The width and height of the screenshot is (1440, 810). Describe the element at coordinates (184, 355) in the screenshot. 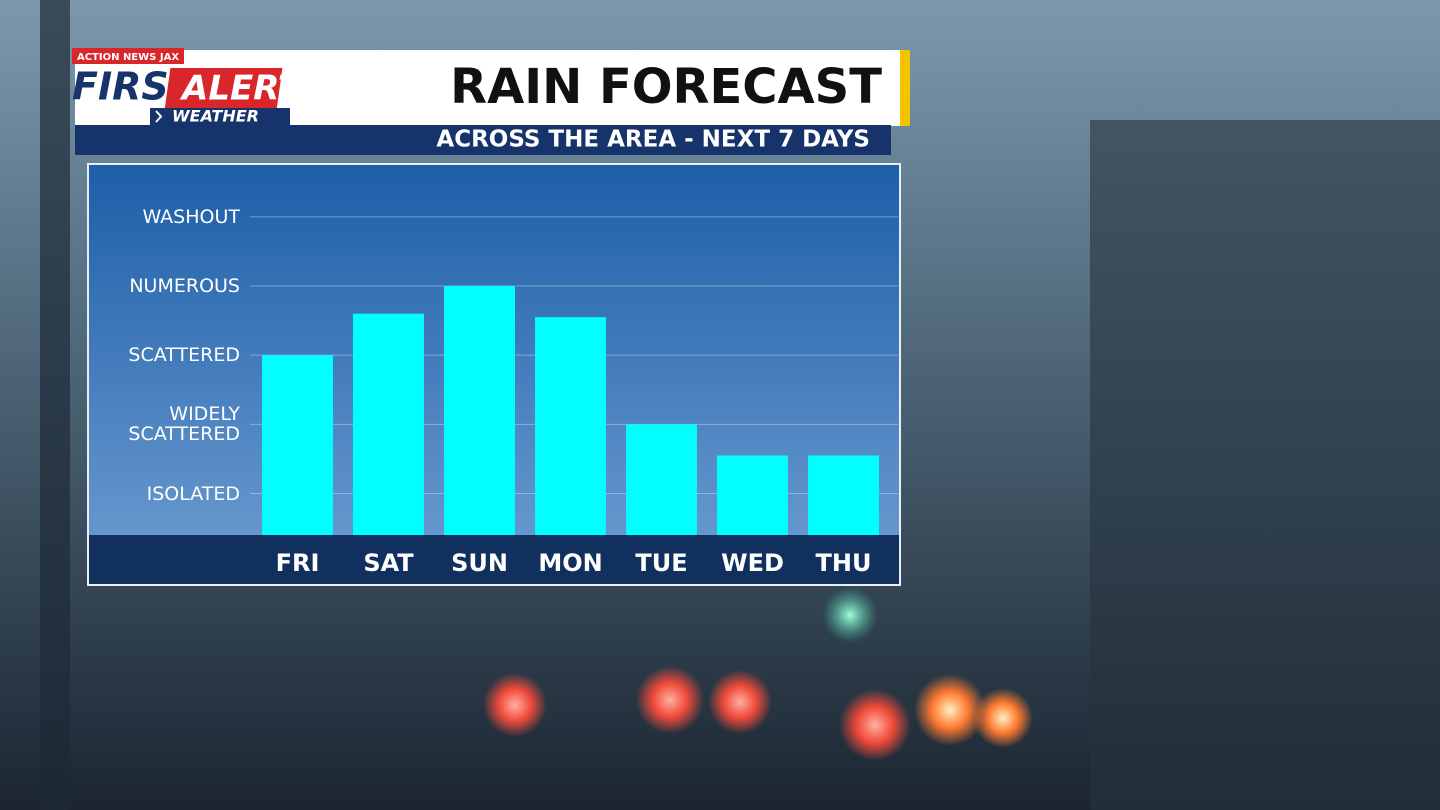

I see `y-tick-label: SCATTERED` at that location.